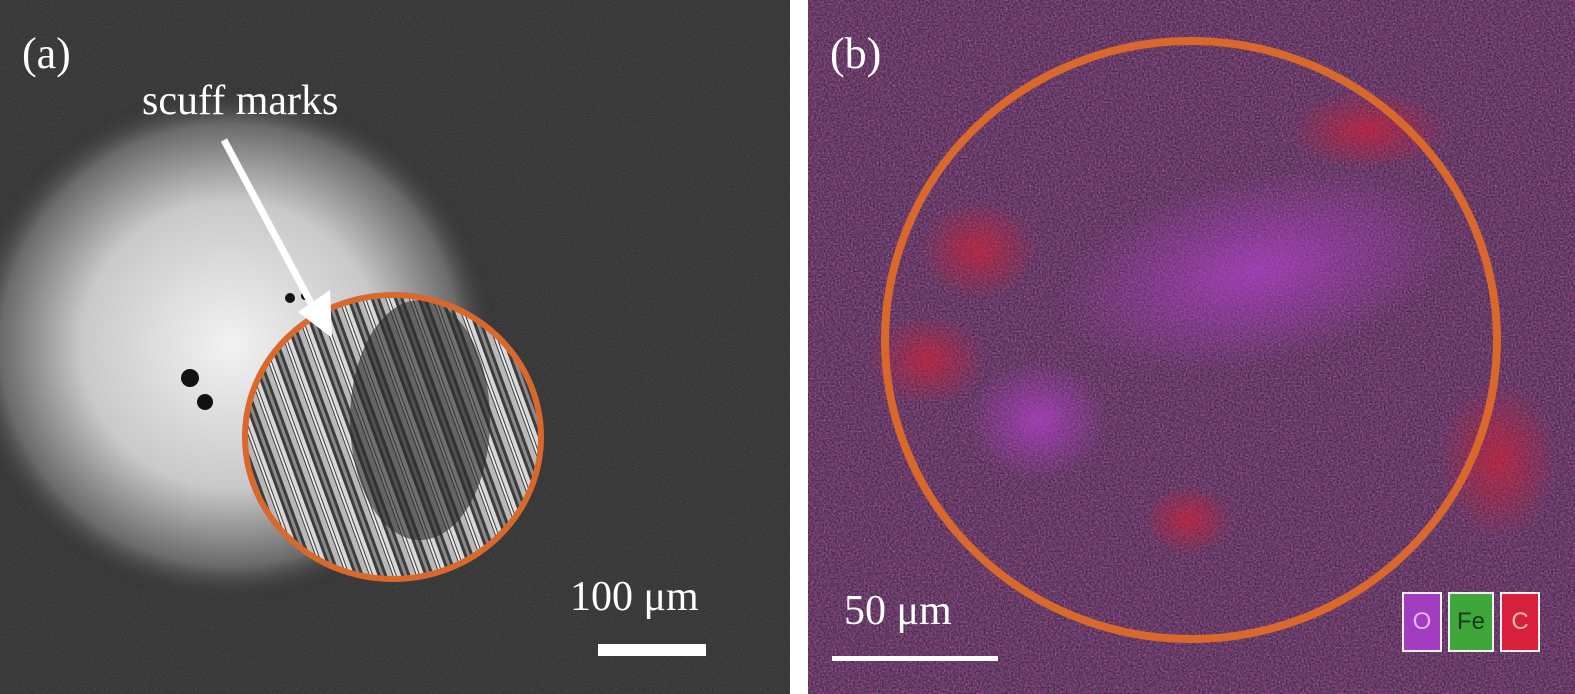 This screenshot has height=694, width=1575. Describe the element at coordinates (276, 238) in the screenshot. I see `arrow-icon` at that location.